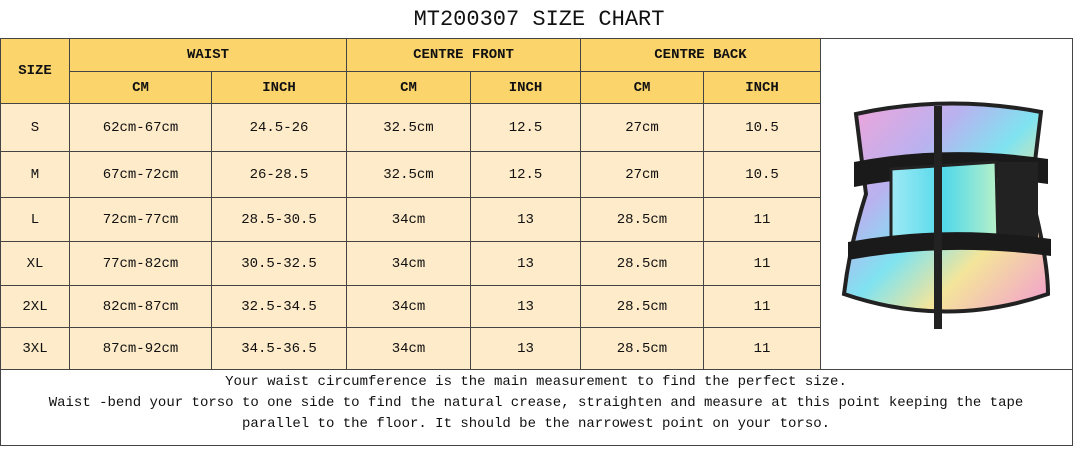 The height and width of the screenshot is (451, 1078). Describe the element at coordinates (279, 127) in the screenshot. I see `measurement: 24.5-26` at that location.